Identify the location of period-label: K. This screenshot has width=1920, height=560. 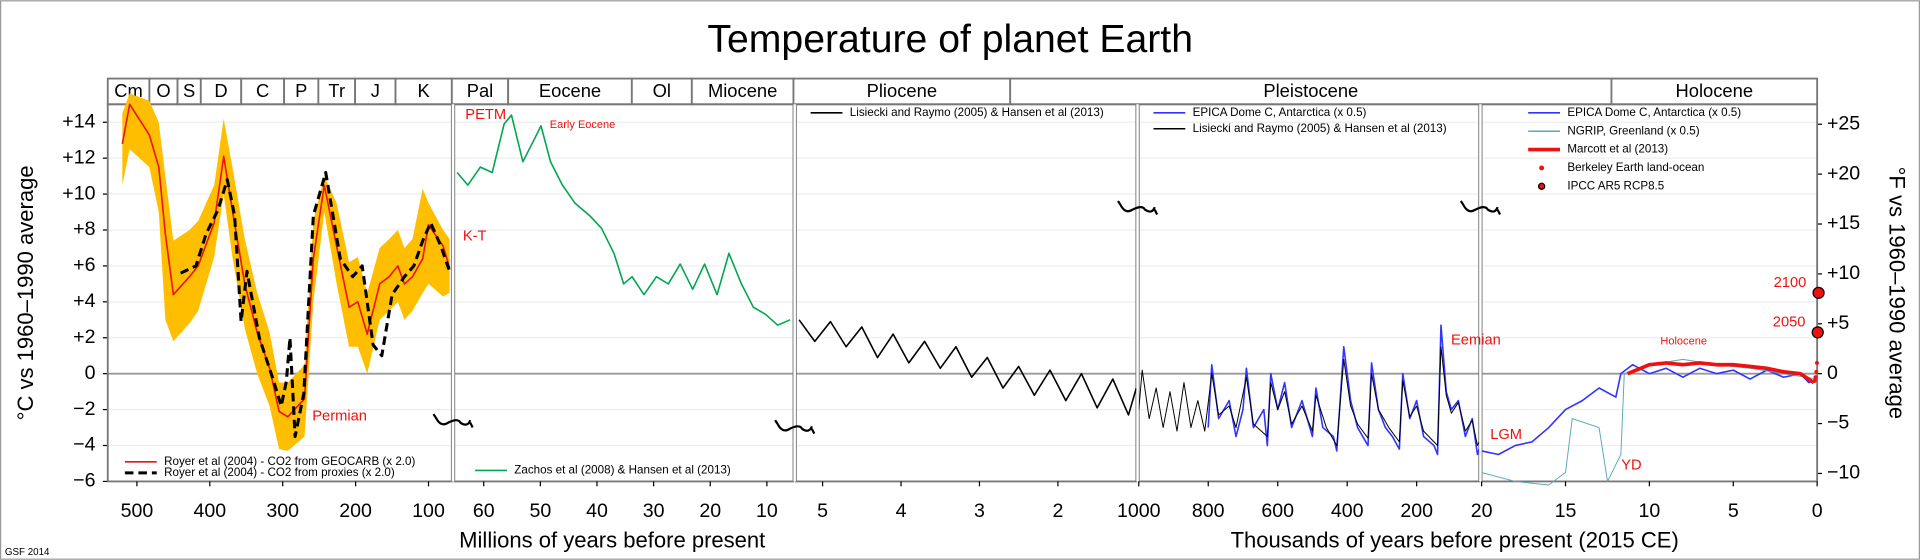
(424, 90).